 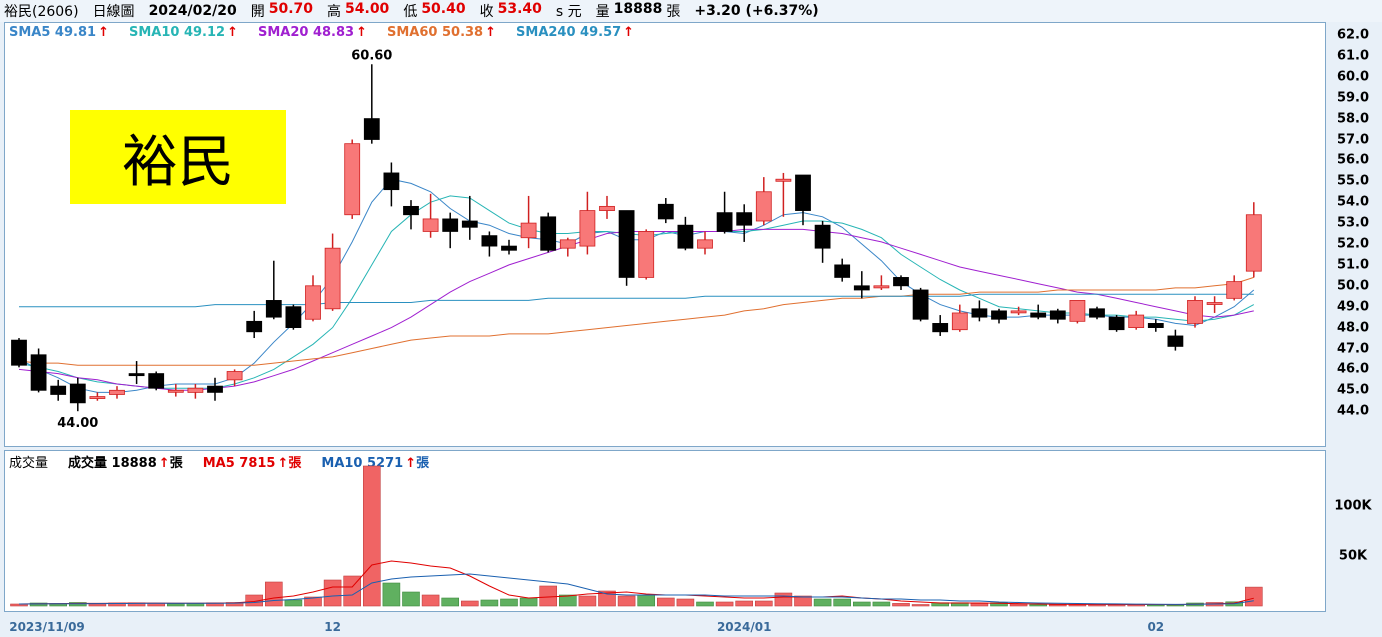 I want to click on price-tick-label: 57.0, so click(x=1353, y=139).